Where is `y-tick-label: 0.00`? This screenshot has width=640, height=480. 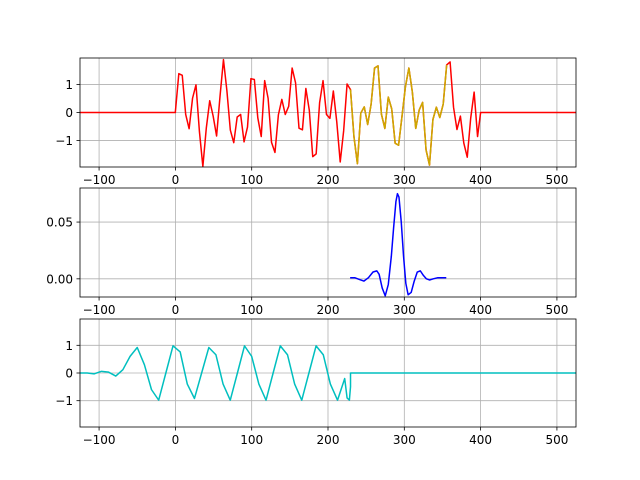 y-tick-label: 0.00 is located at coordinates (59, 279).